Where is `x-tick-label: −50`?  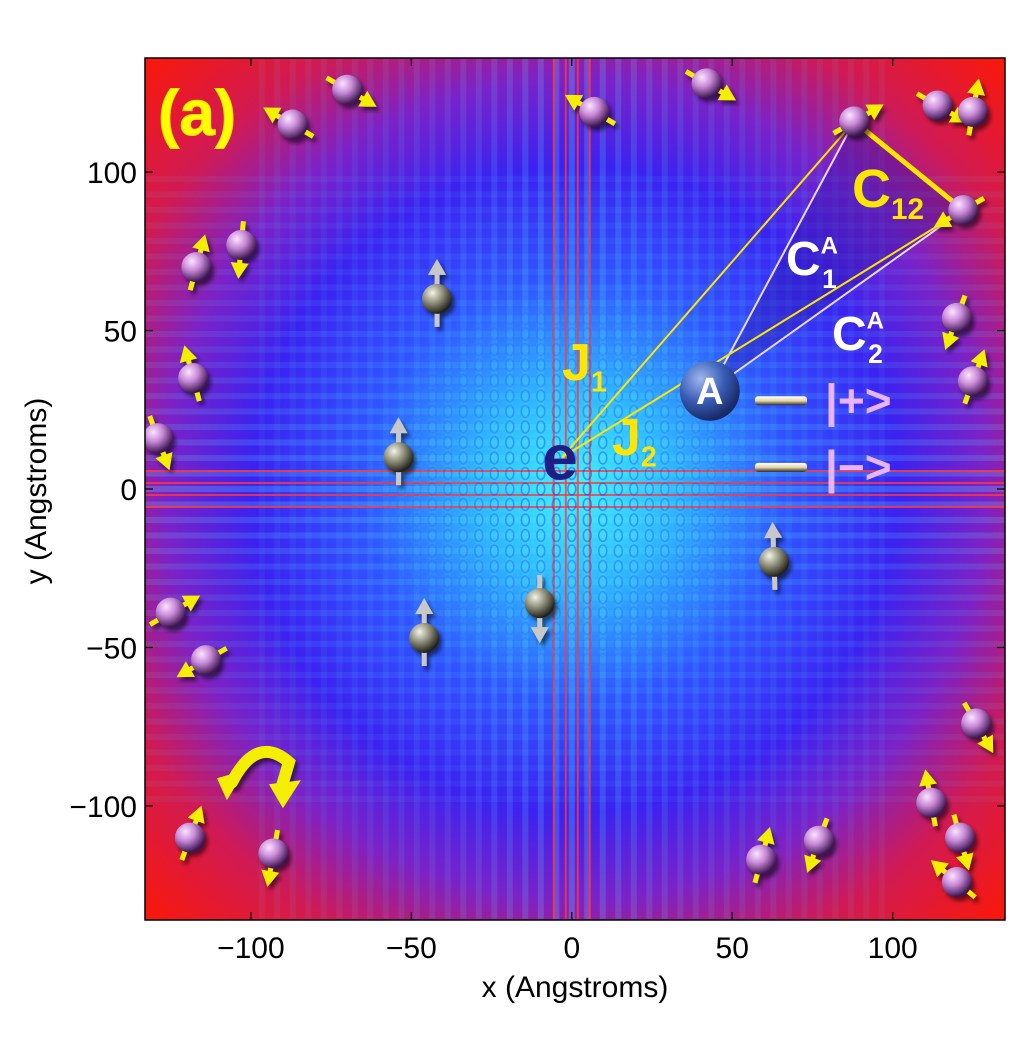
x-tick-label: −50 is located at coordinates (411, 948).